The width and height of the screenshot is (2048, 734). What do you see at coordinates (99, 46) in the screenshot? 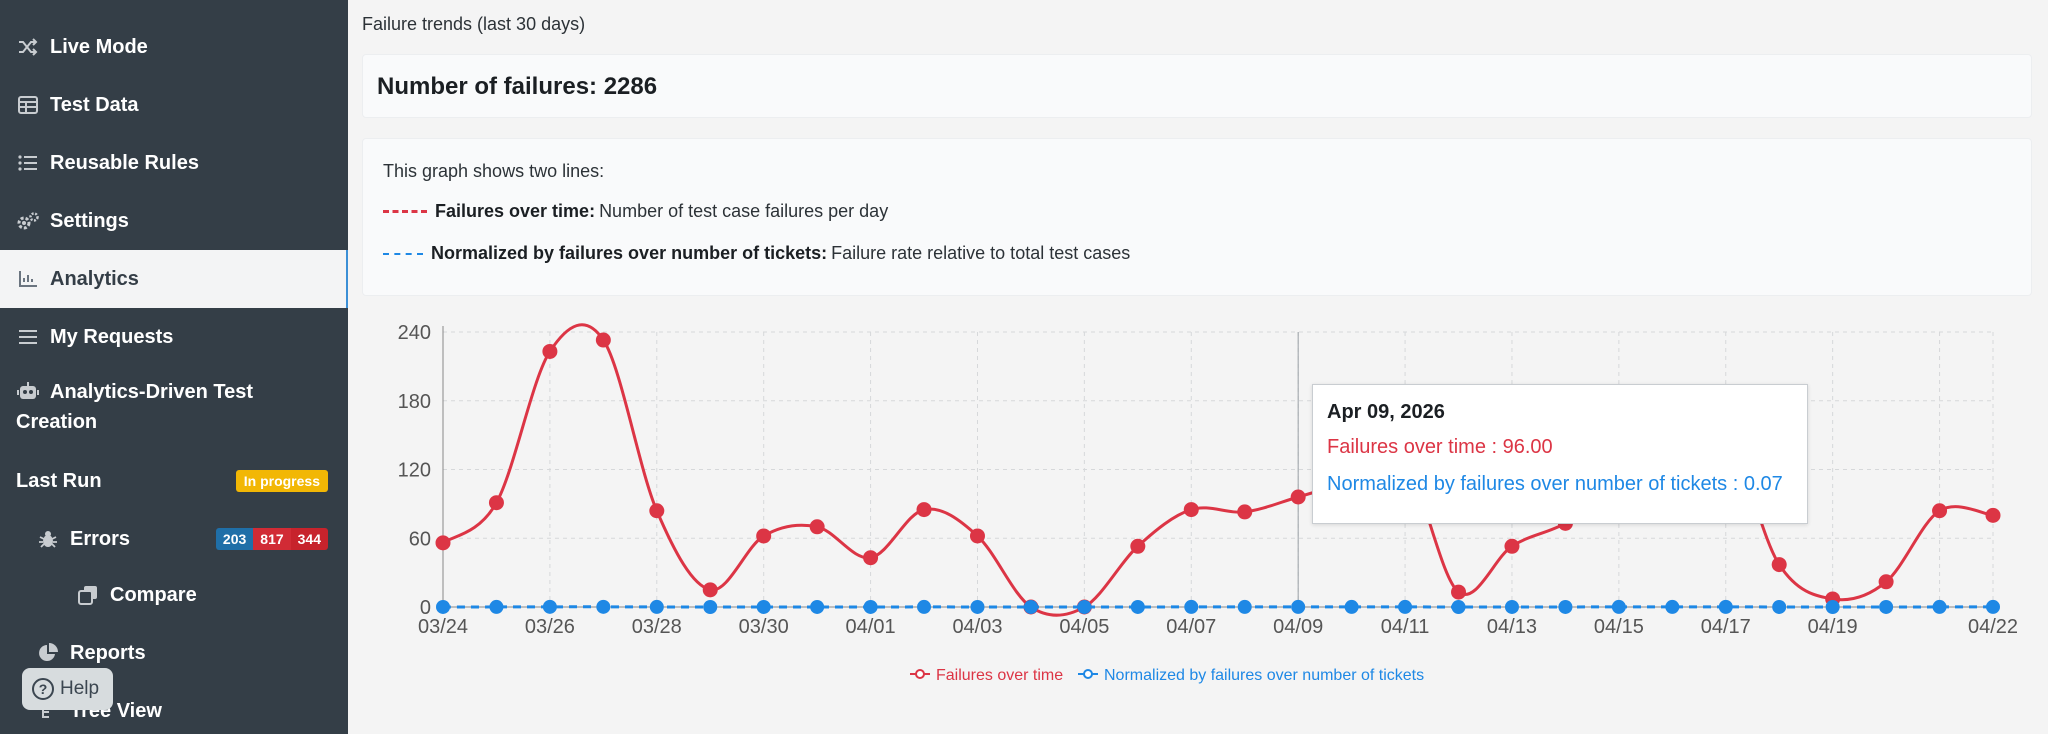
I see `nav-label: Live Mode` at bounding box center [99, 46].